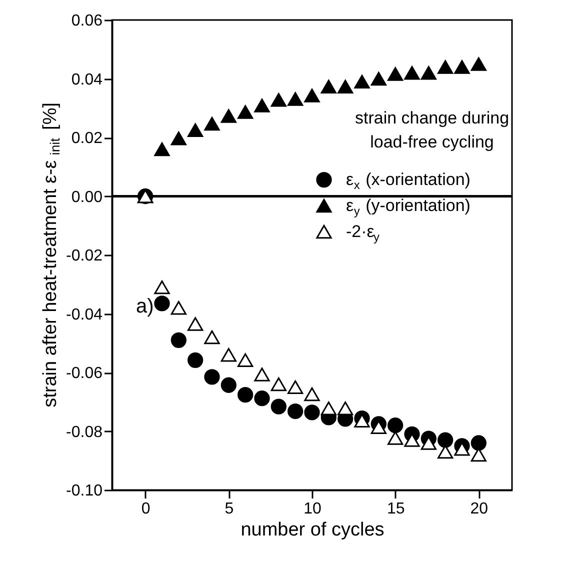  I want to click on y-tick-label: -0.10, so click(84, 491).